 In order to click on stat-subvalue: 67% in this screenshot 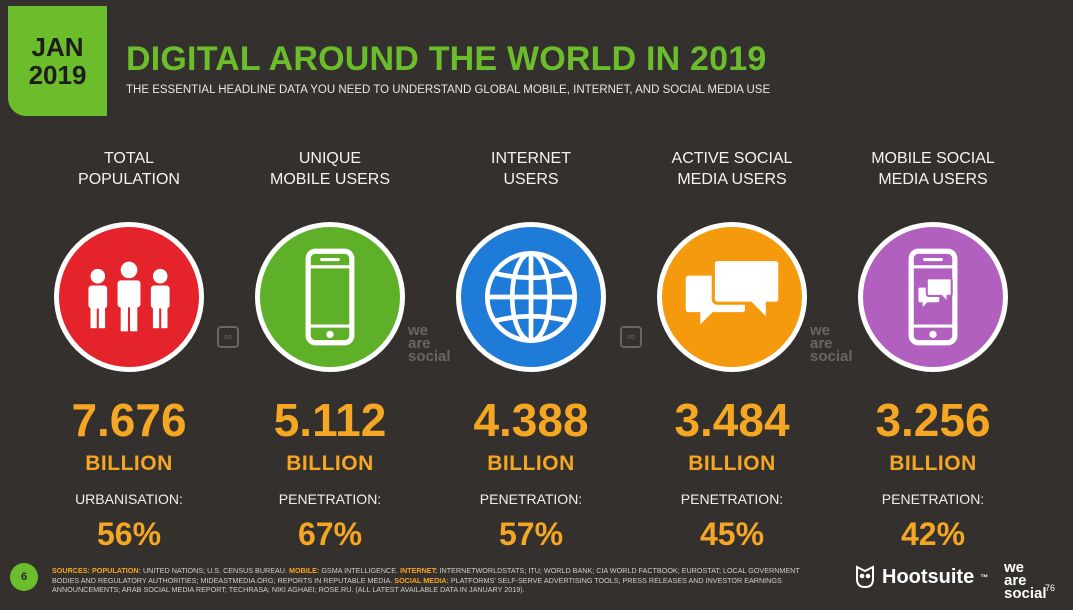, I will do `click(330, 534)`.